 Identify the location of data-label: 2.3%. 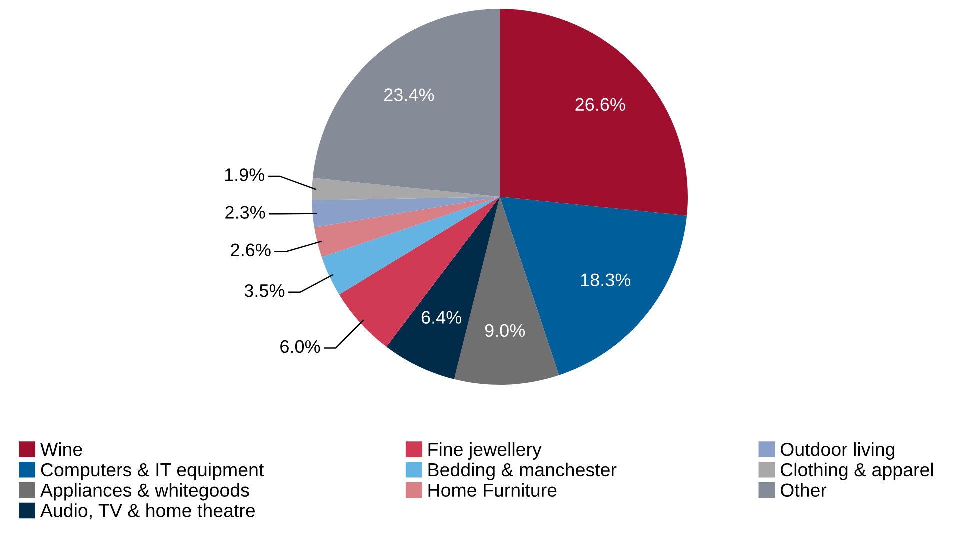
(246, 212).